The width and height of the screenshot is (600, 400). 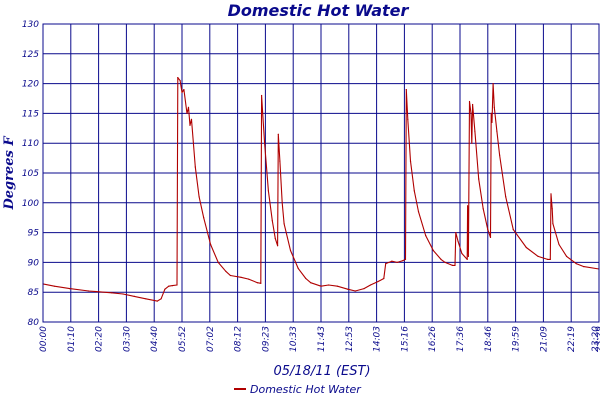 I want to click on x-tick-label: 23:29, so click(x=597, y=339).